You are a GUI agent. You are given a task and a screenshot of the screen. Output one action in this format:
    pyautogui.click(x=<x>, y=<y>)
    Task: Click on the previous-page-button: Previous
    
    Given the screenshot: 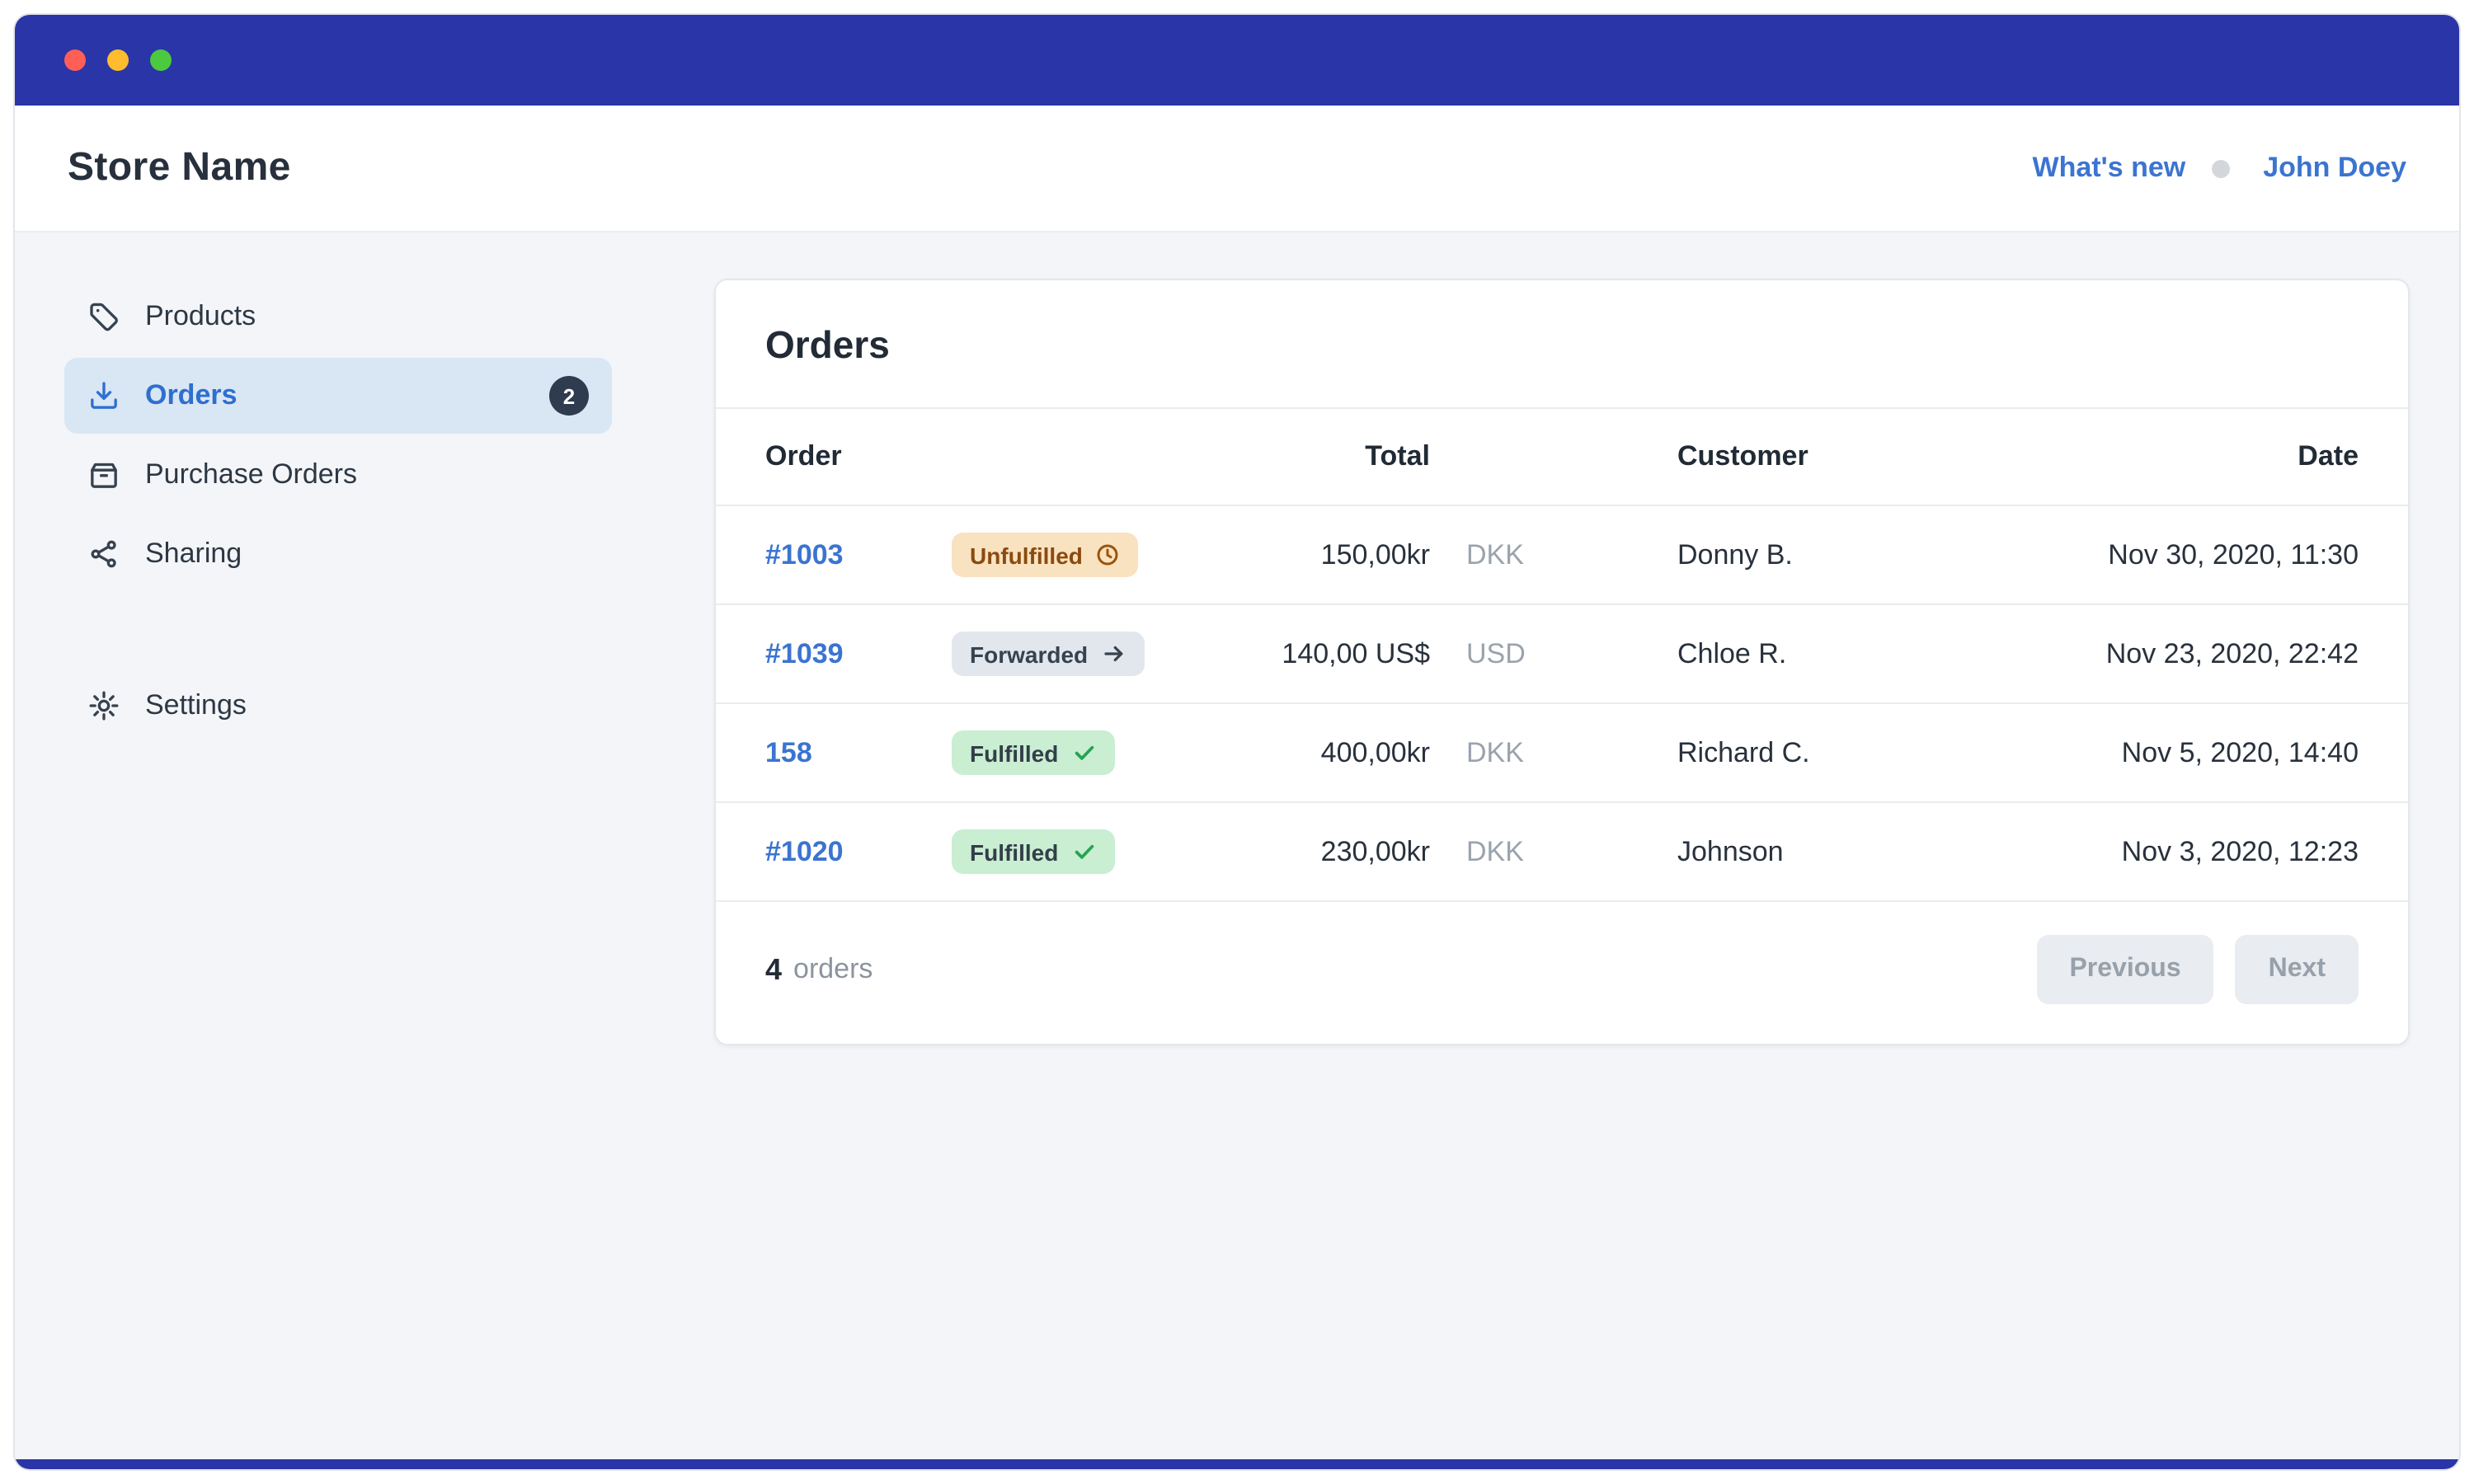 What is the action you would take?
    pyautogui.click(x=2125, y=969)
    